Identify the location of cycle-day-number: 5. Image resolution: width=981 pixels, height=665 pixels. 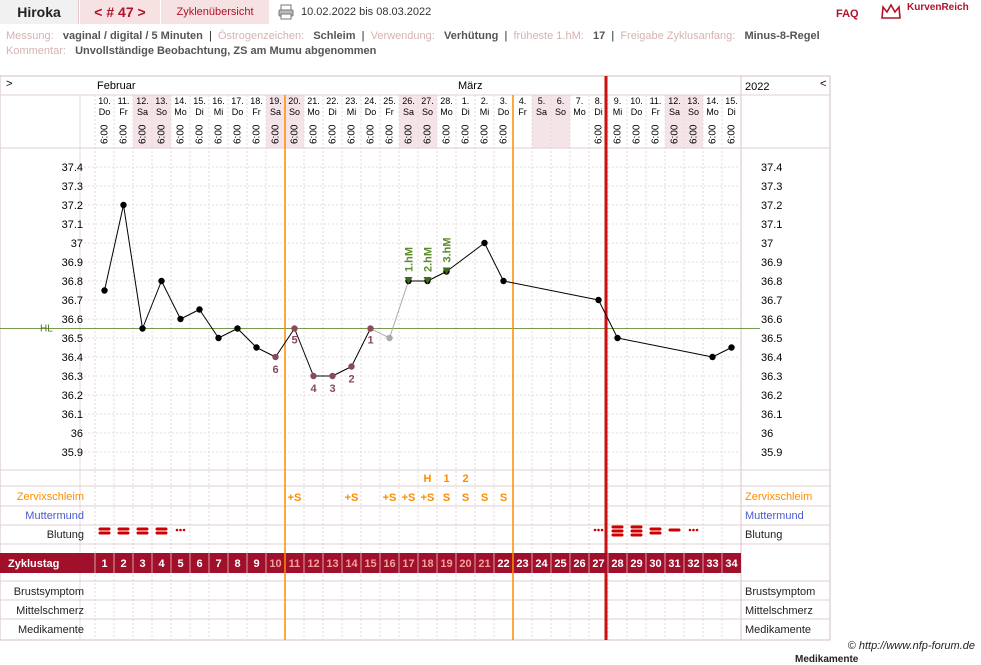
(180, 564).